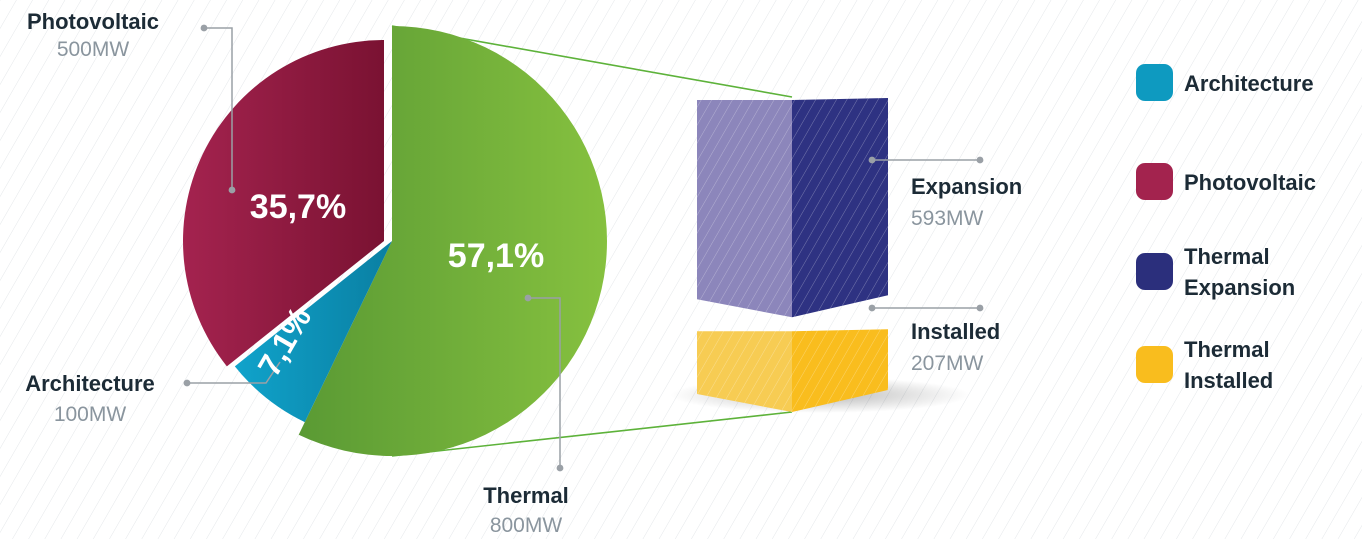 The image size is (1362, 539). I want to click on stacked-bar, so click(792, 255).